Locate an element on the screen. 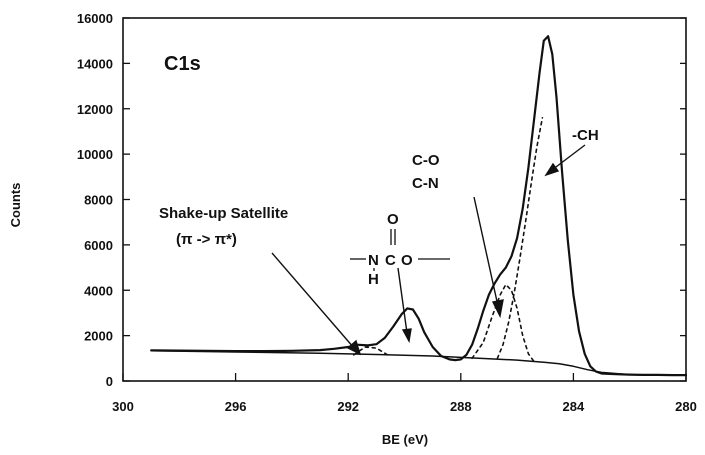  x-axis-title: BE (eV) is located at coordinates (405, 439).